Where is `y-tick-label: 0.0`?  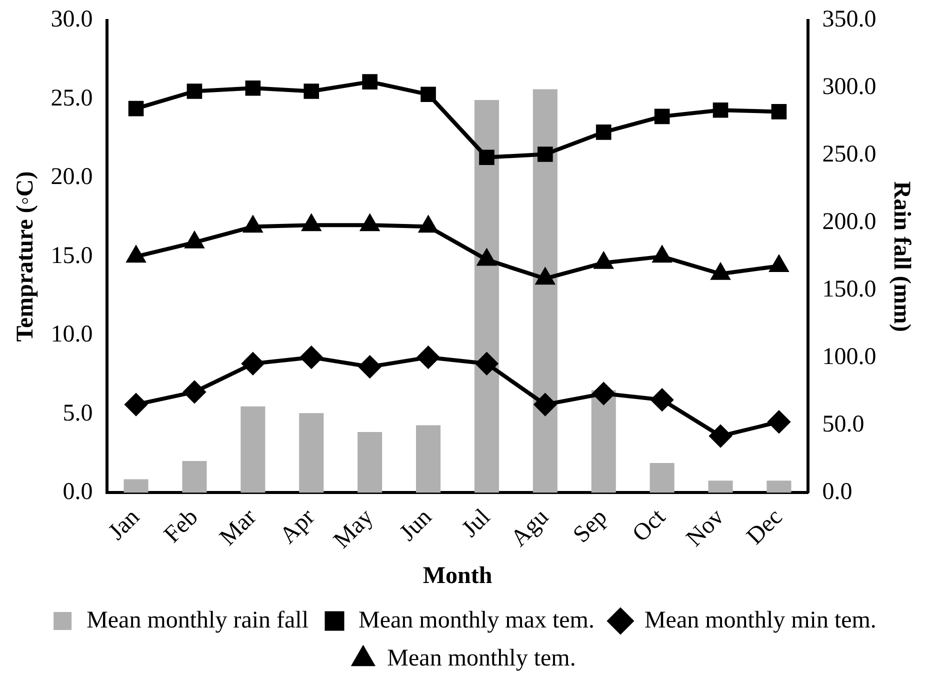 y-tick-label: 0.0 is located at coordinates (77, 492).